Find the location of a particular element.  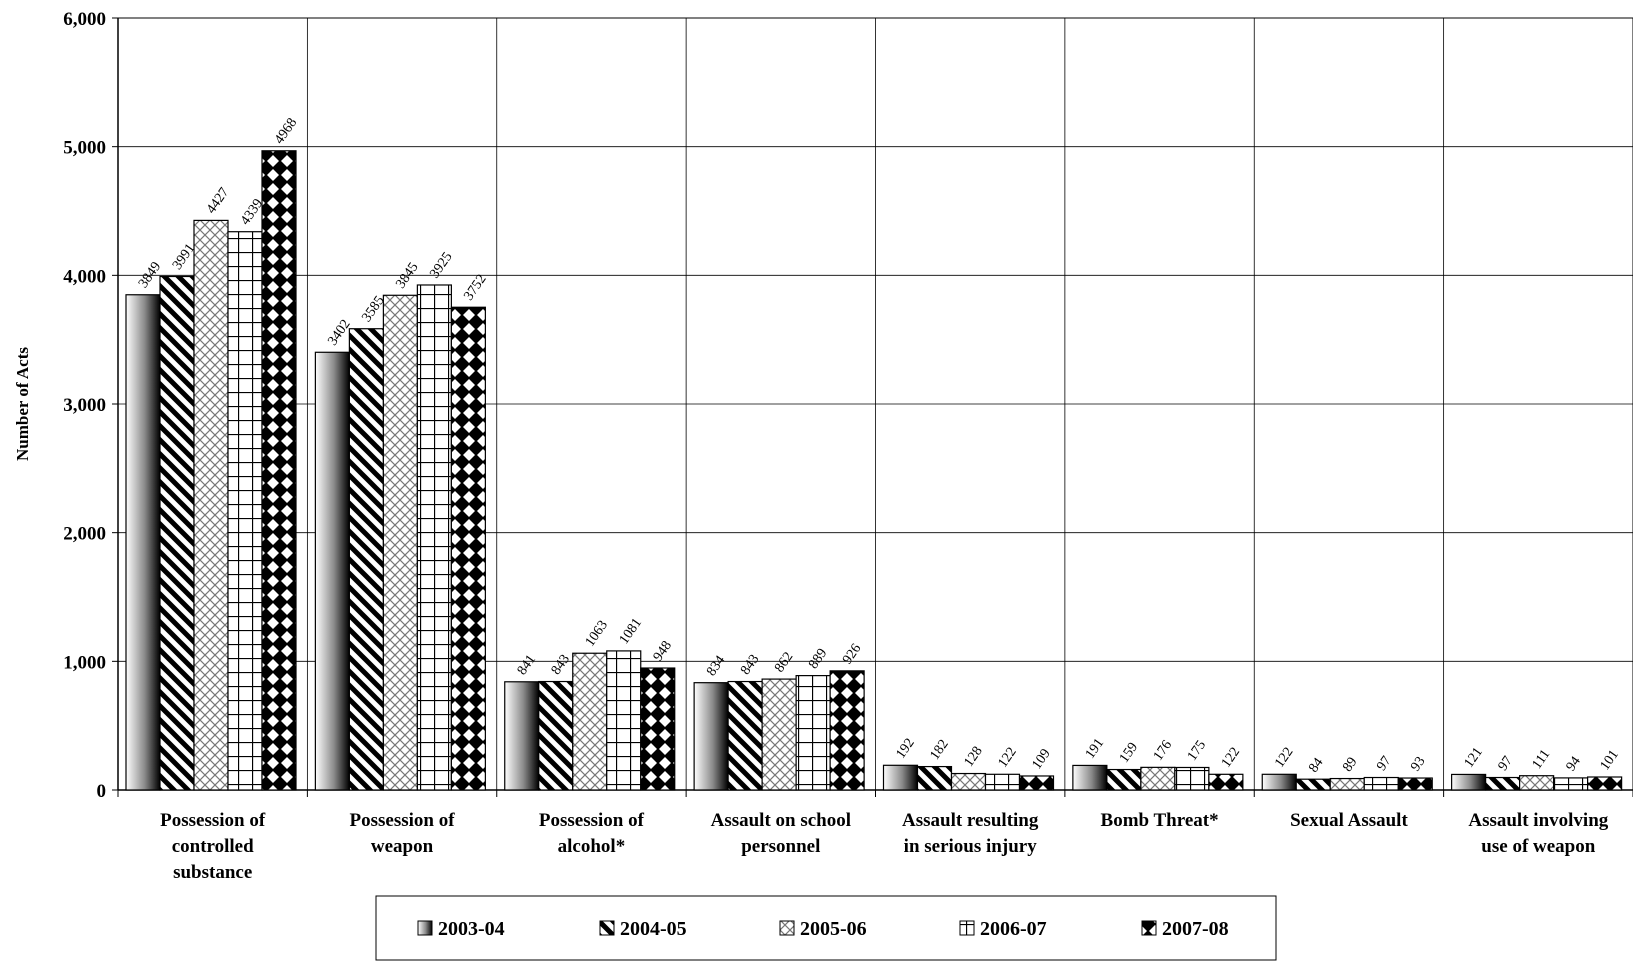

y-tick-label: 3,000 is located at coordinates (84, 405).